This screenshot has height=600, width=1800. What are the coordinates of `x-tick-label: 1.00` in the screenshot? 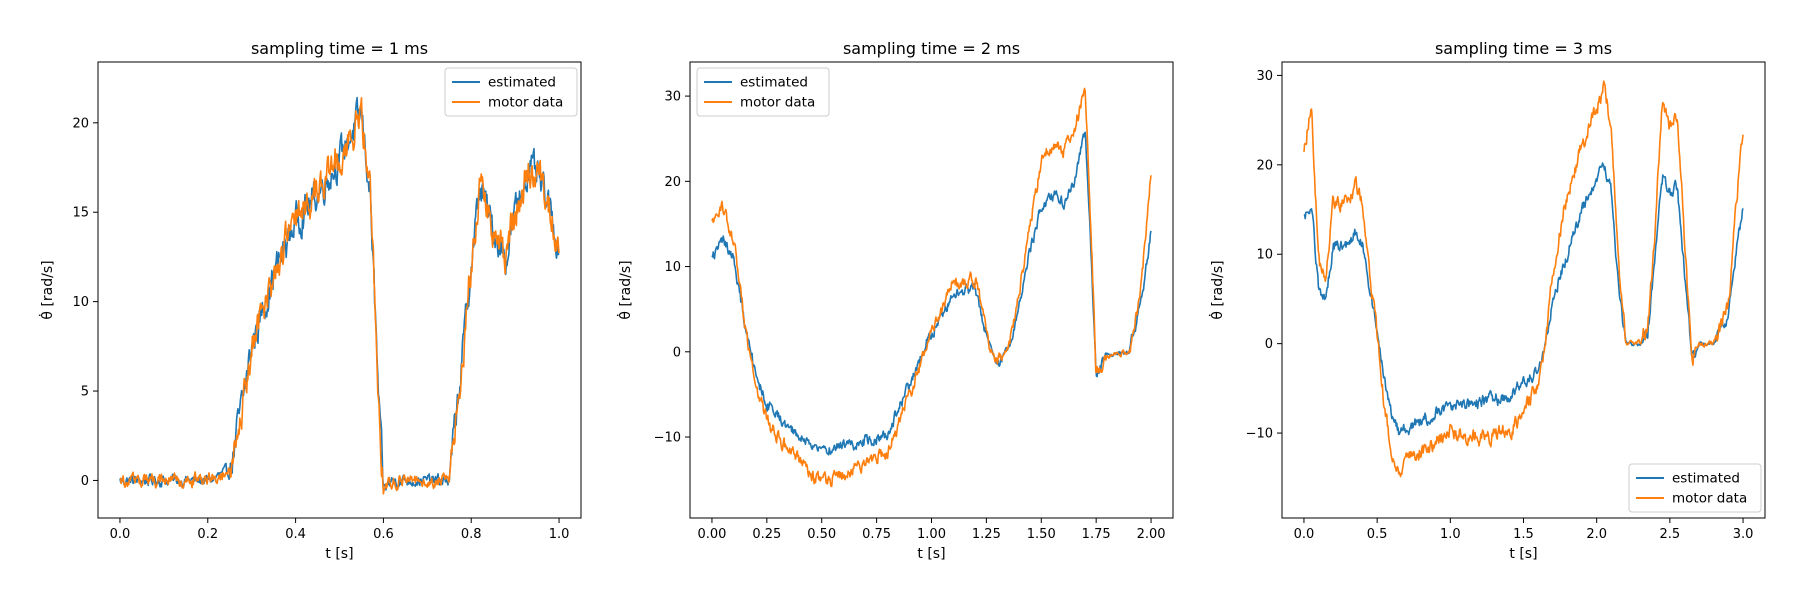 It's located at (931, 534).